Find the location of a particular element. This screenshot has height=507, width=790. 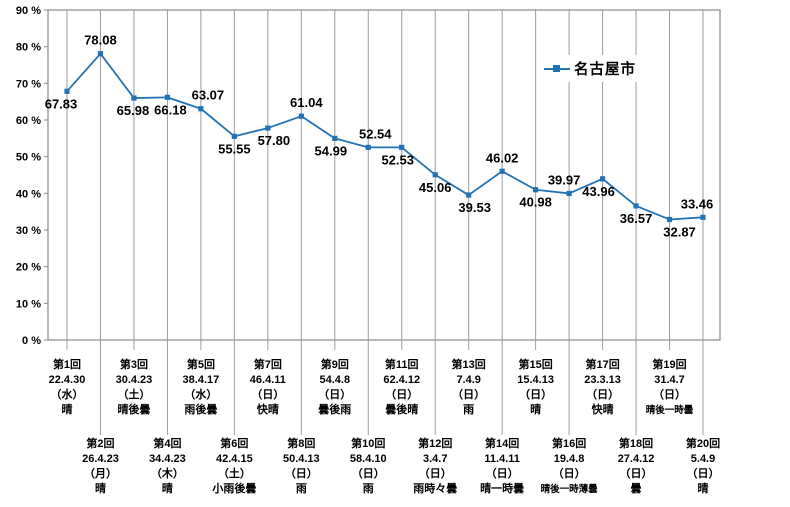

x-label-round: 第6回 is located at coordinates (234, 443).